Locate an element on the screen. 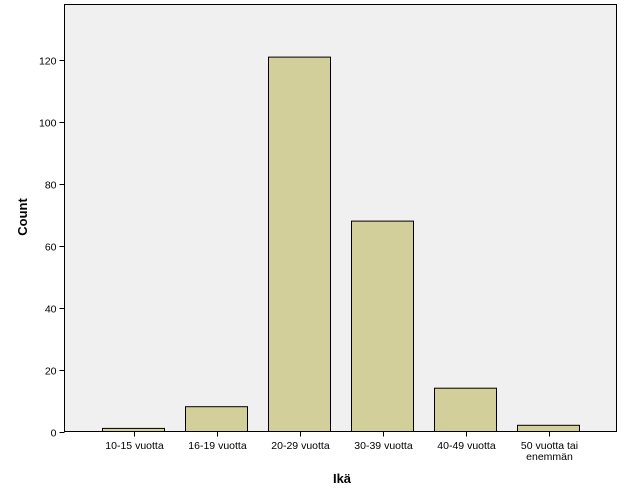 This screenshot has height=501, width=626. x-tick-label: 16-19 vuotta is located at coordinates (217, 446).